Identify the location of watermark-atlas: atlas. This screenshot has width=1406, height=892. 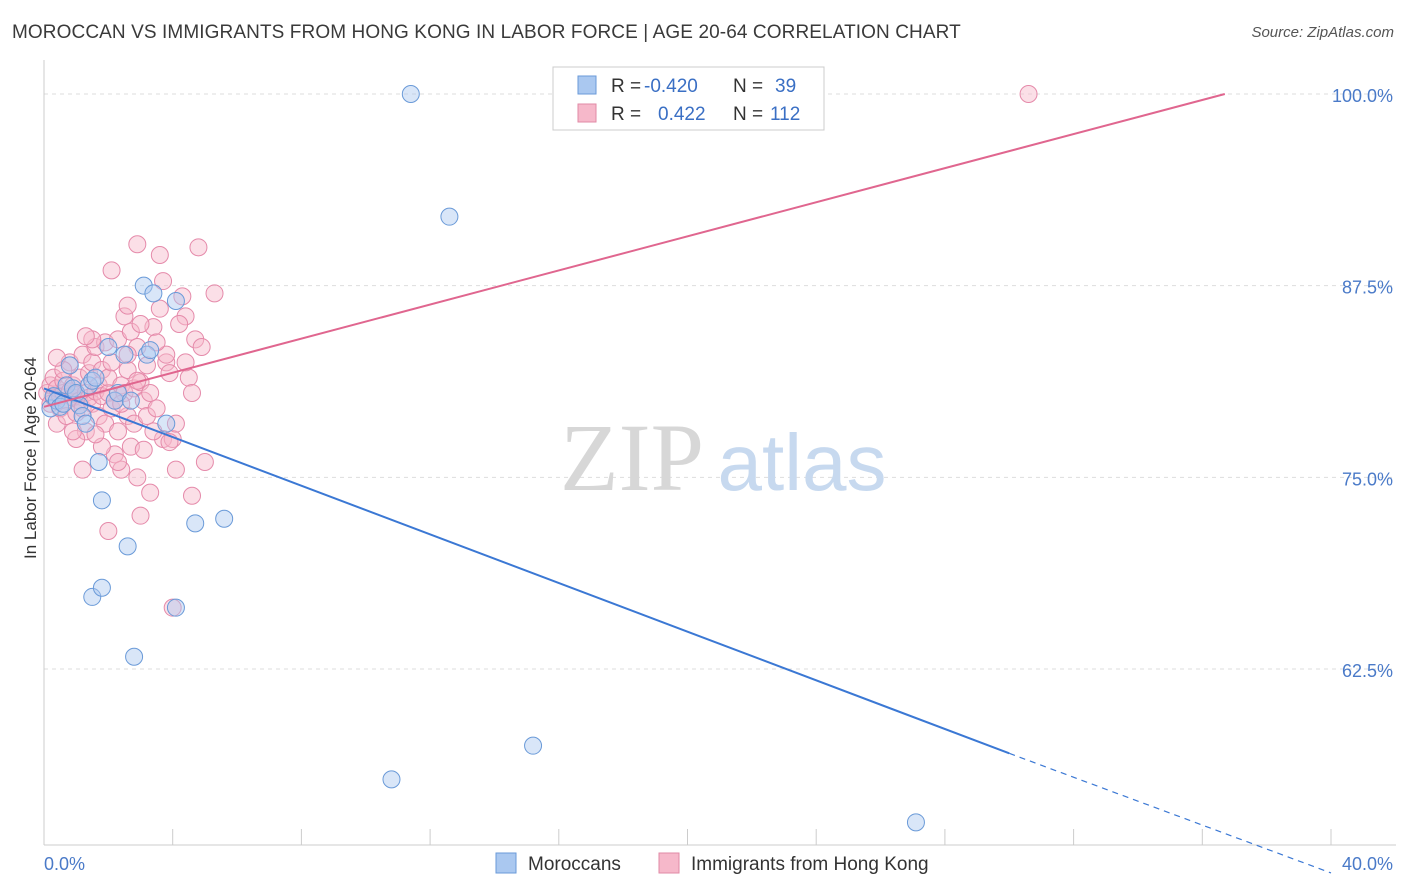
(802, 462).